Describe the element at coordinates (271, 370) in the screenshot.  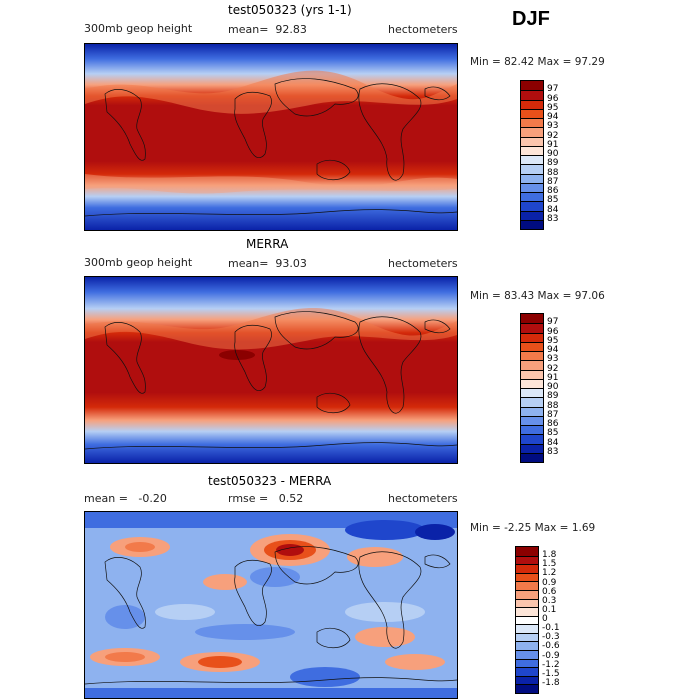
I see `panel2-field` at that location.